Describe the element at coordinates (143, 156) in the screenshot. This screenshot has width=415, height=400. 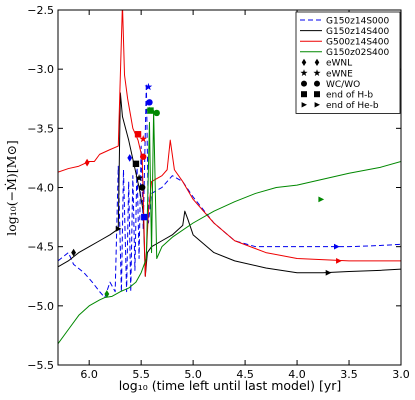
I see `marker-circle-g500z14s400` at that location.